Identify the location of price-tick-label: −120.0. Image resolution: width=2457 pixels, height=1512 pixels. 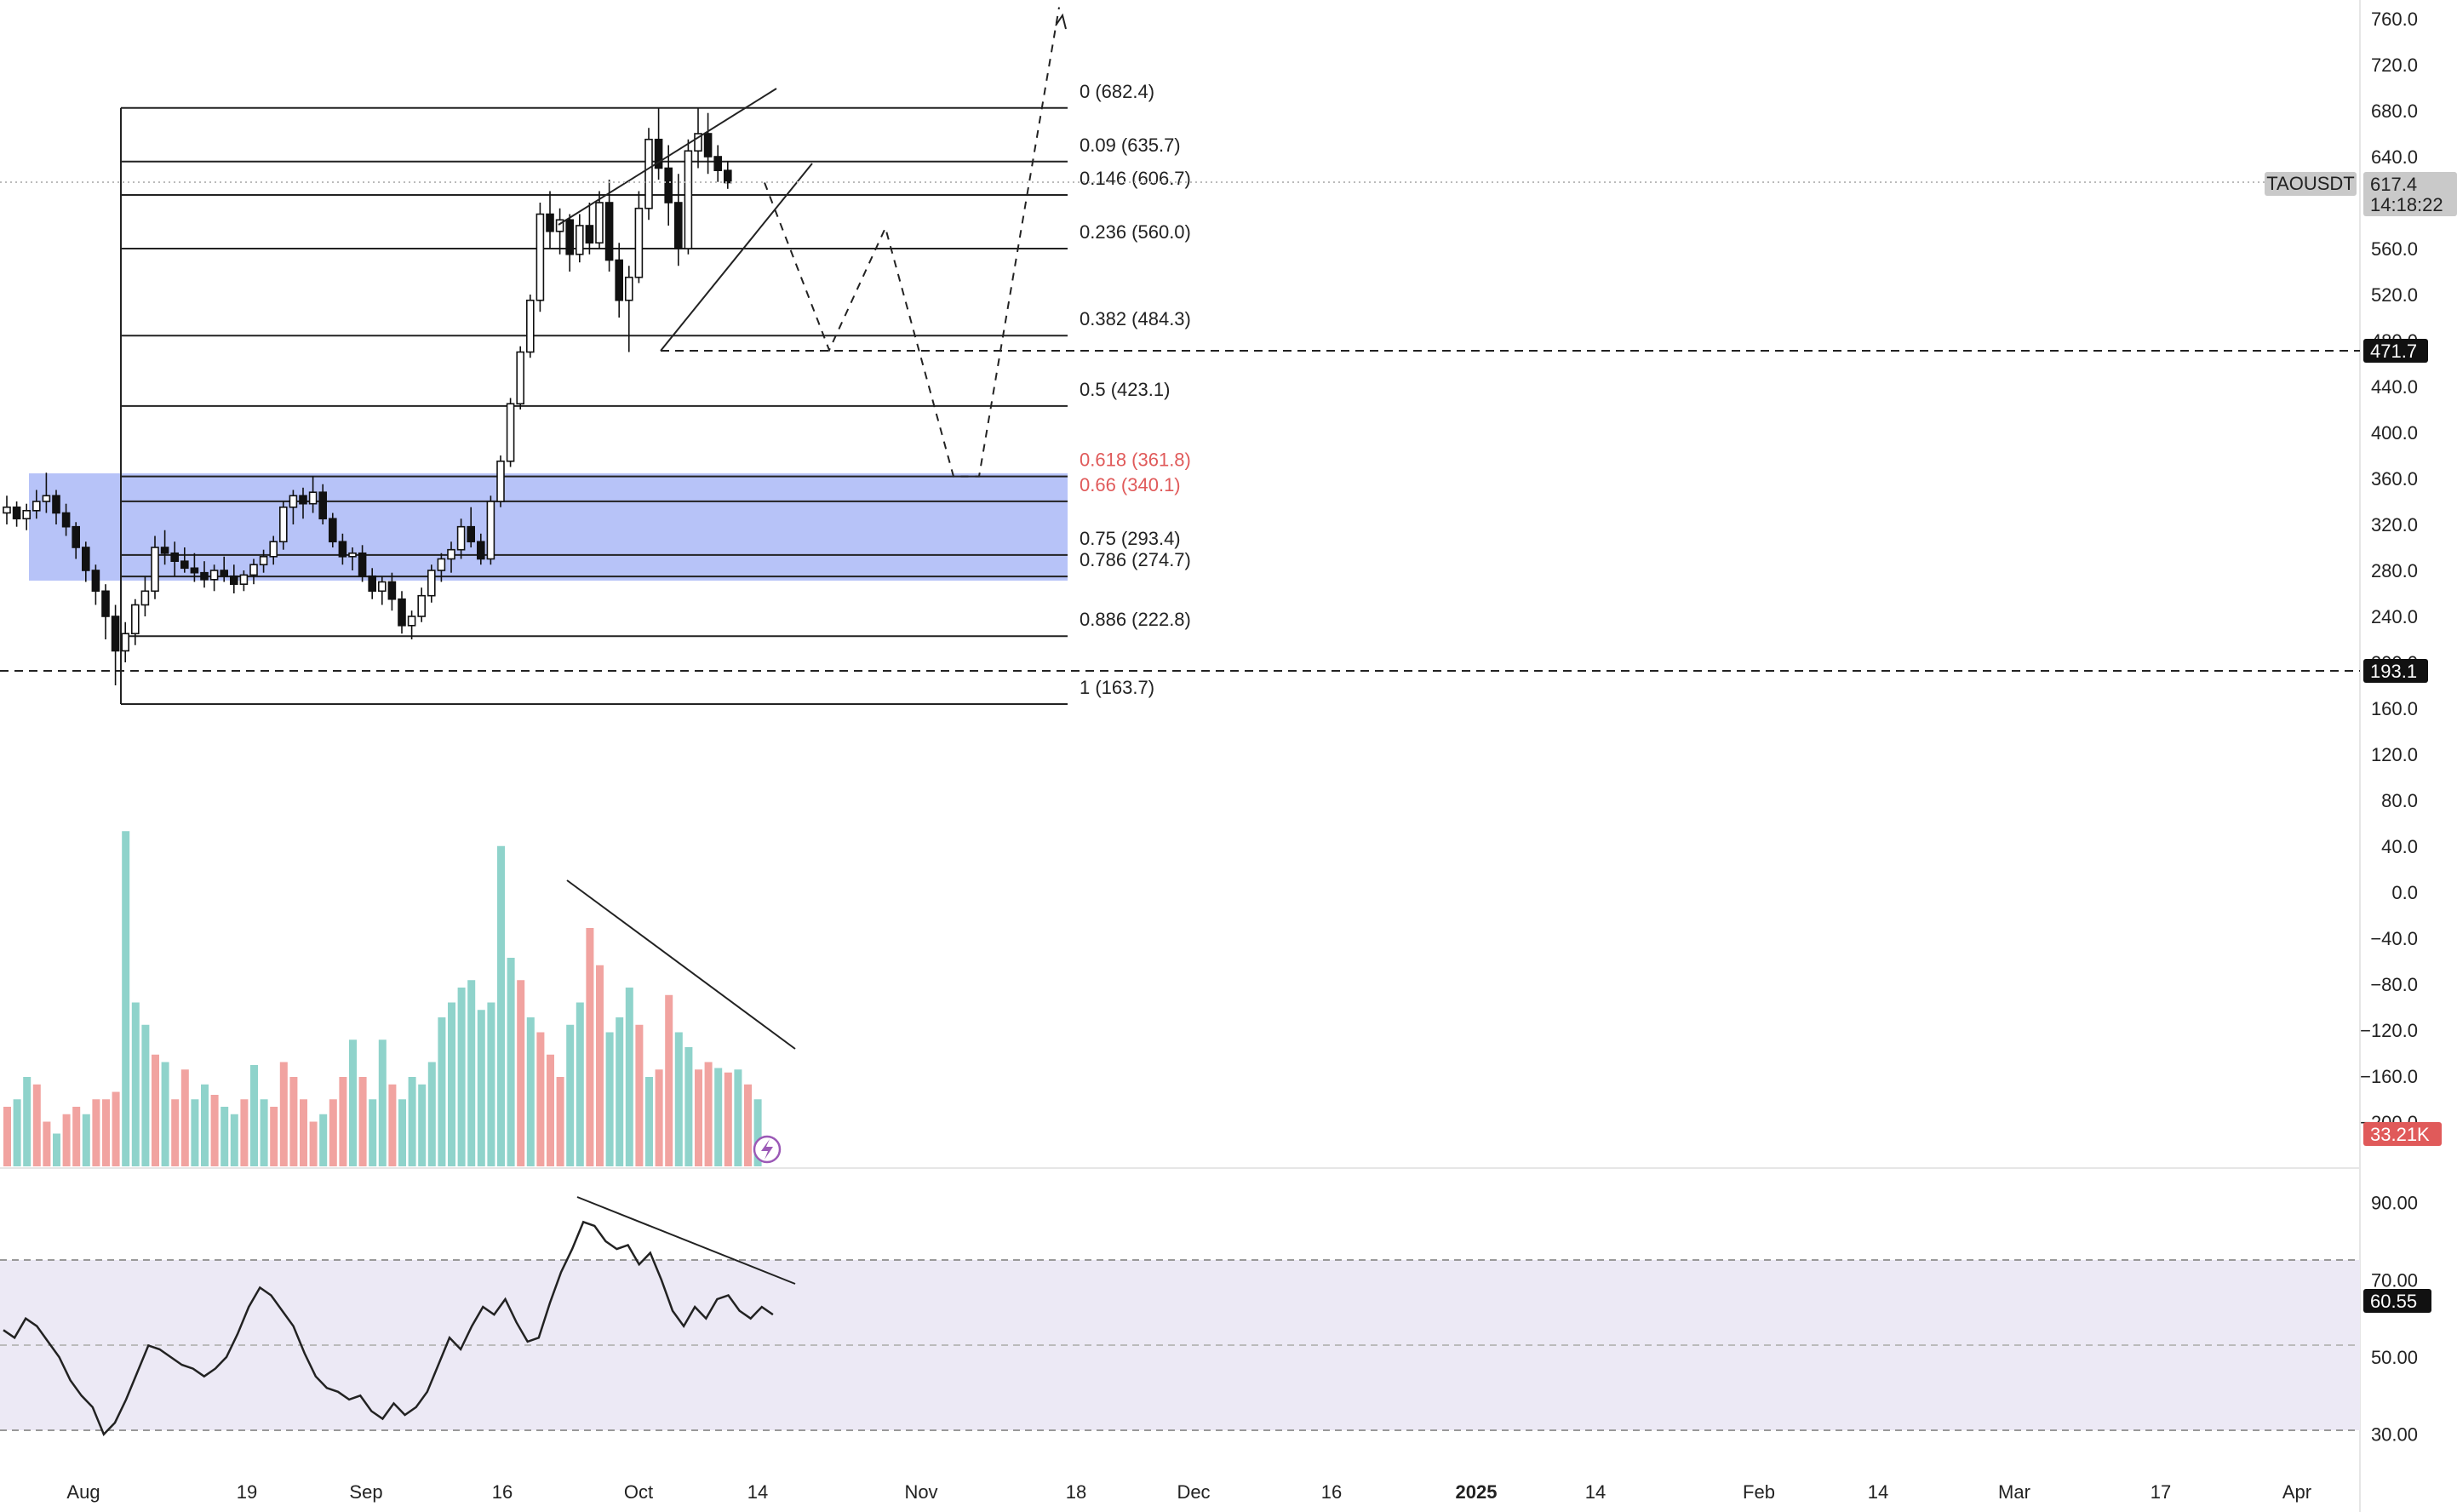
(2389, 1030).